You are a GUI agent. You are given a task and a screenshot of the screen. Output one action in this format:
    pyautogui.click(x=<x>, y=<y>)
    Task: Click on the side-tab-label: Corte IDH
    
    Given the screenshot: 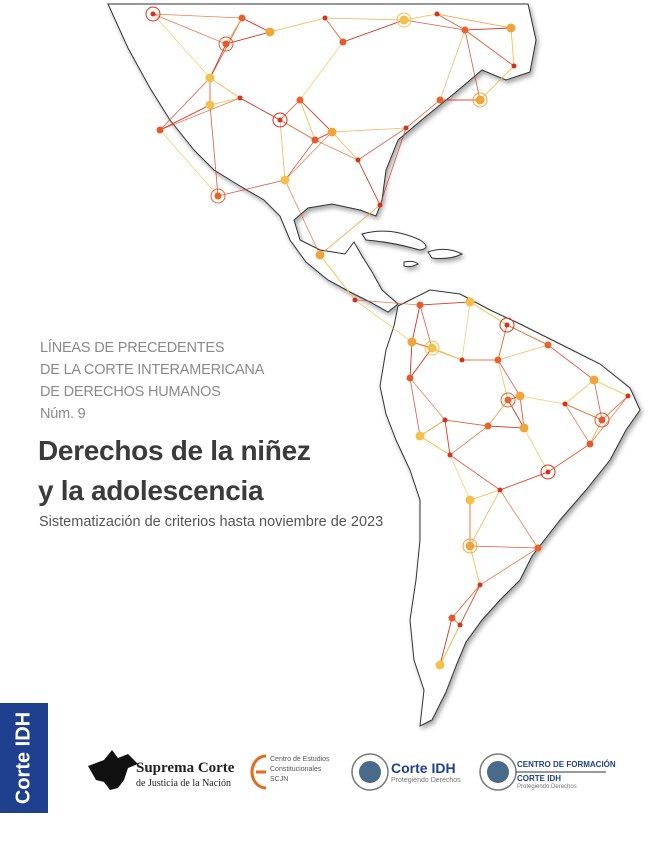 What is the action you would take?
    pyautogui.click(x=23, y=758)
    